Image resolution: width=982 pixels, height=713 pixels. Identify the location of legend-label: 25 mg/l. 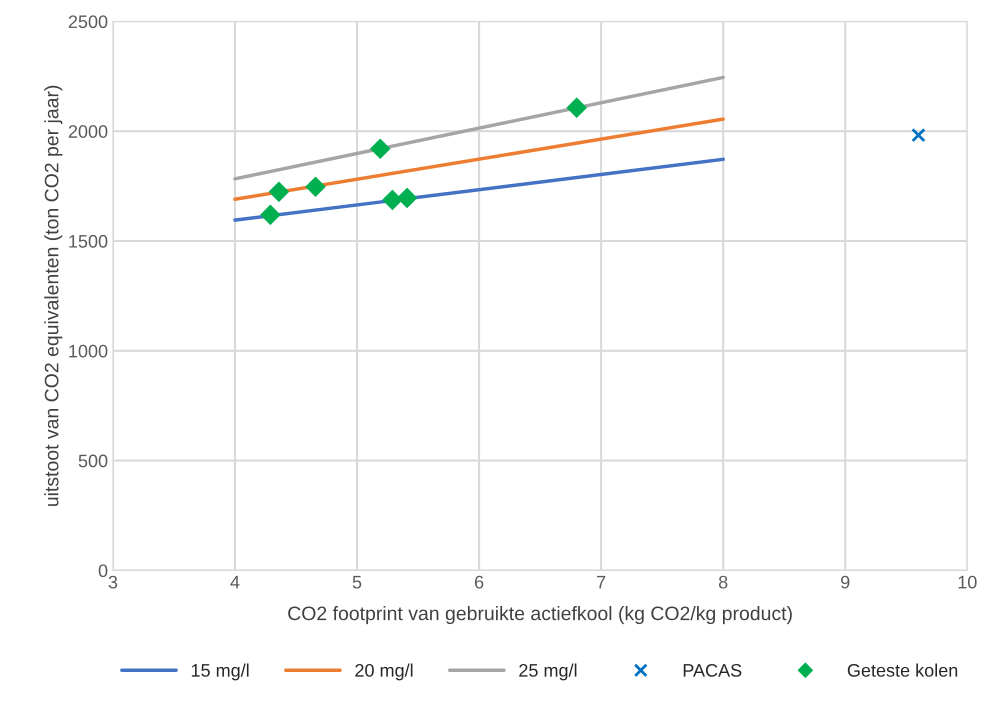
(547, 672).